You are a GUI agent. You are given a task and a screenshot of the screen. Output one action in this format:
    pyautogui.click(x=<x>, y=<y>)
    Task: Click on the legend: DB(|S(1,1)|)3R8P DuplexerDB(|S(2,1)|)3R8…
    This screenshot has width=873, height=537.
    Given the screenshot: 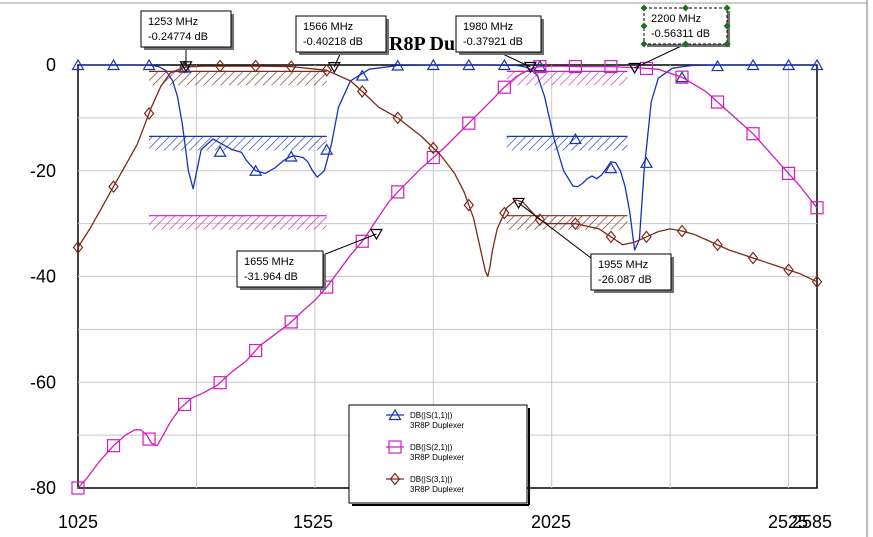 What is the action you would take?
    pyautogui.click(x=439, y=455)
    